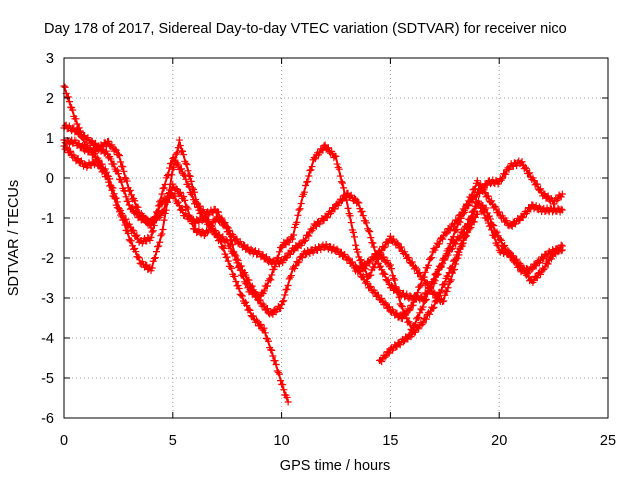 The image size is (640, 480). What do you see at coordinates (47, 299) in the screenshot?
I see `y-tick-label: -3` at bounding box center [47, 299].